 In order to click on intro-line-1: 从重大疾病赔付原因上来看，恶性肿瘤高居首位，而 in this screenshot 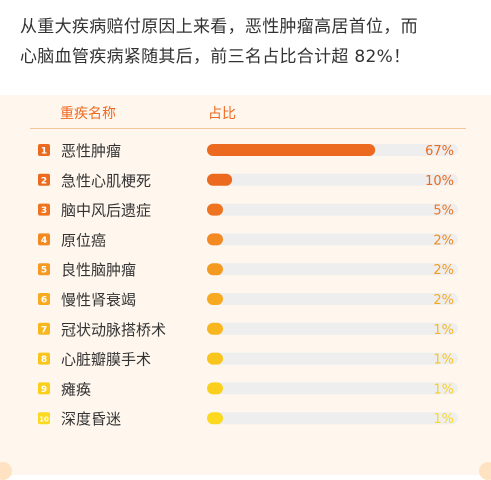, I will do `click(219, 27)`.